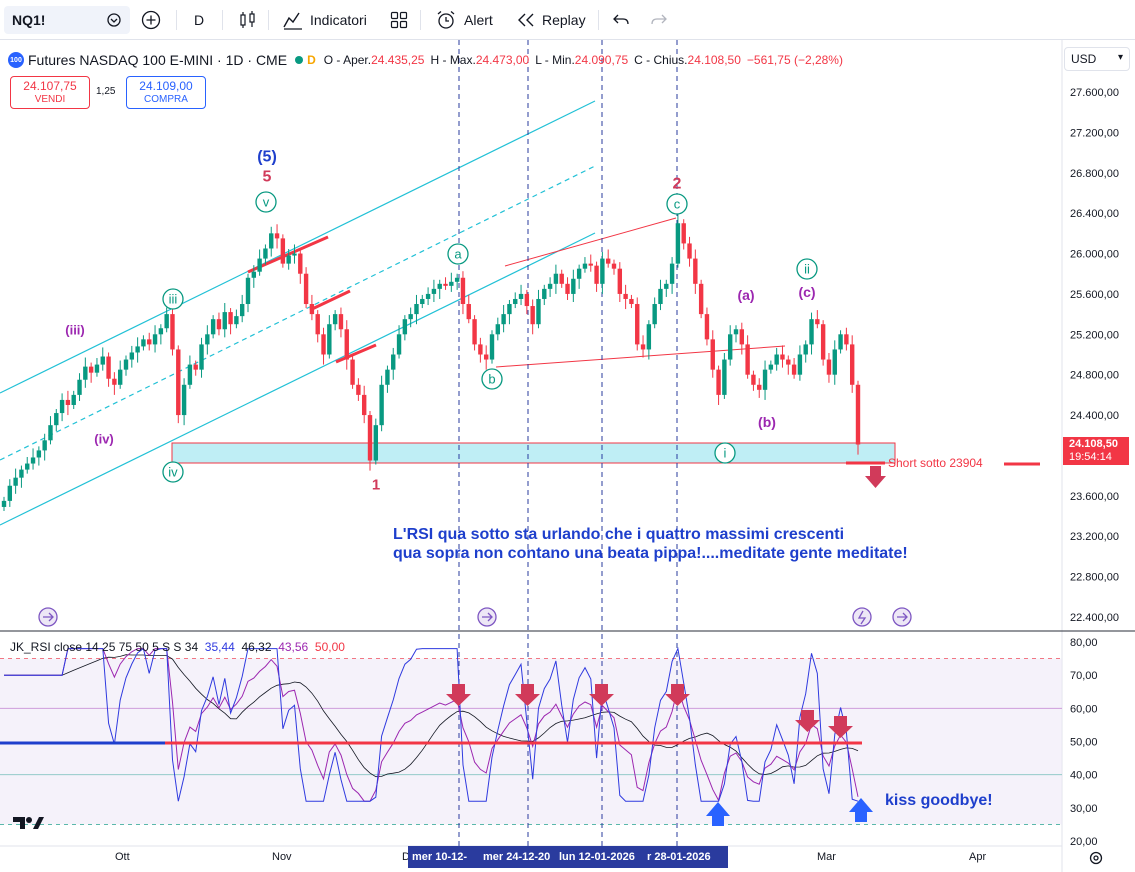 This screenshot has width=1135, height=872. What do you see at coordinates (166, 92) in the screenshot?
I see `buy-button: 24.109,00 COMPRA` at bounding box center [166, 92].